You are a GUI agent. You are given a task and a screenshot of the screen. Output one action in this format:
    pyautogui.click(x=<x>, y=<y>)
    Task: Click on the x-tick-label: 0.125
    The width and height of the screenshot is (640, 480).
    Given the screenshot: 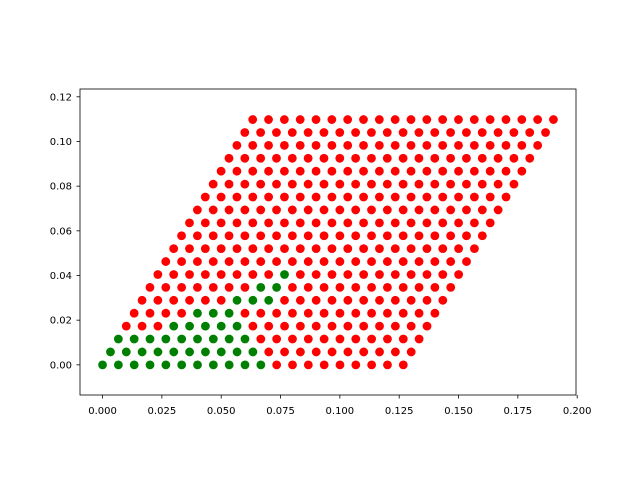 What is the action you would take?
    pyautogui.click(x=399, y=411)
    